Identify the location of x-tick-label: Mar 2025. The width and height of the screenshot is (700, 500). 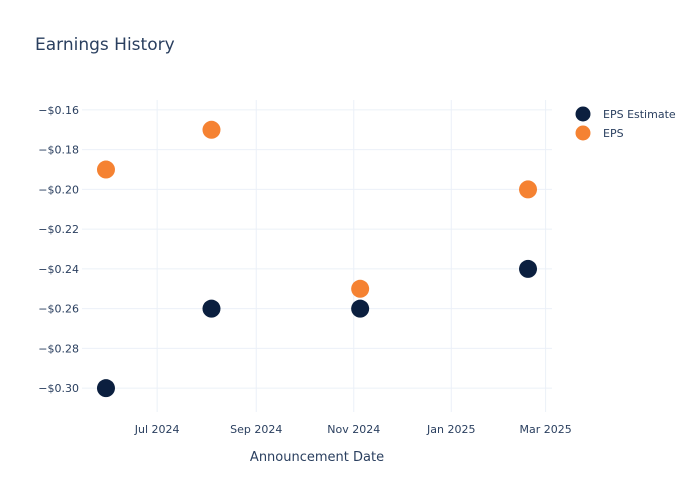
(545, 429).